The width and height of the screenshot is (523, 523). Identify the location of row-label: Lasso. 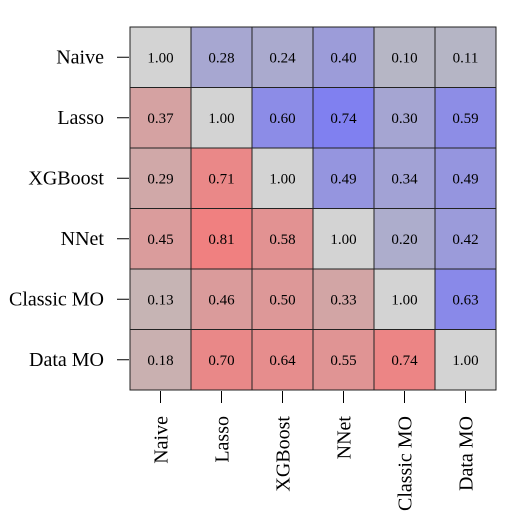
(80, 118).